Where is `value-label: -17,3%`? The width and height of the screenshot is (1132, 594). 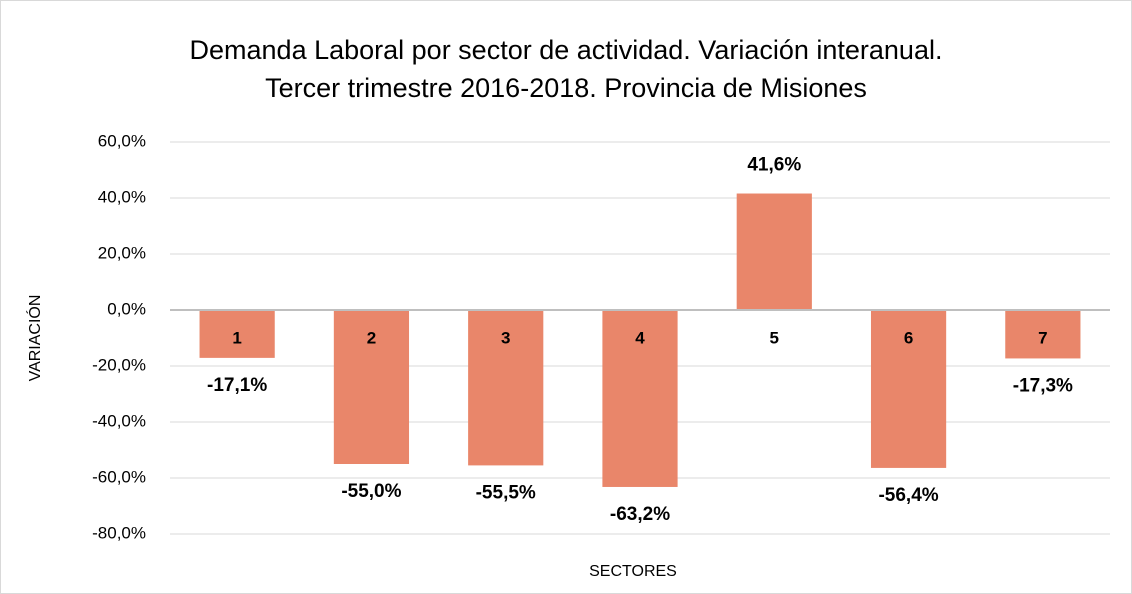
value-label: -17,3% is located at coordinates (1043, 385).